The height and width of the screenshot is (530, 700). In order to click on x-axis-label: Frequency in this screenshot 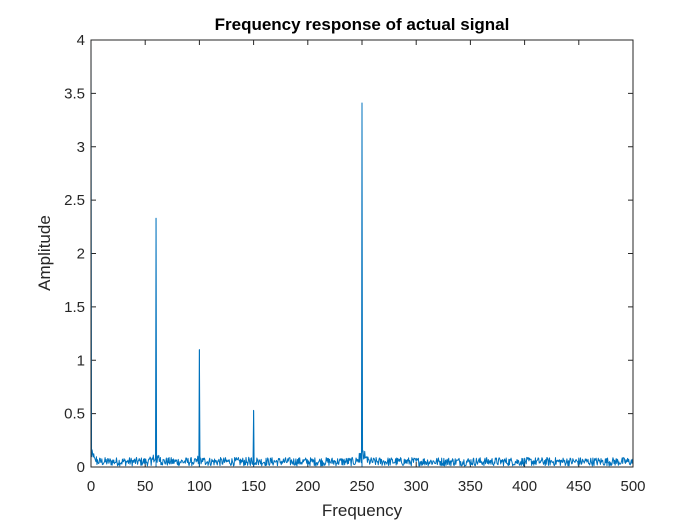, I will do `click(362, 510)`.